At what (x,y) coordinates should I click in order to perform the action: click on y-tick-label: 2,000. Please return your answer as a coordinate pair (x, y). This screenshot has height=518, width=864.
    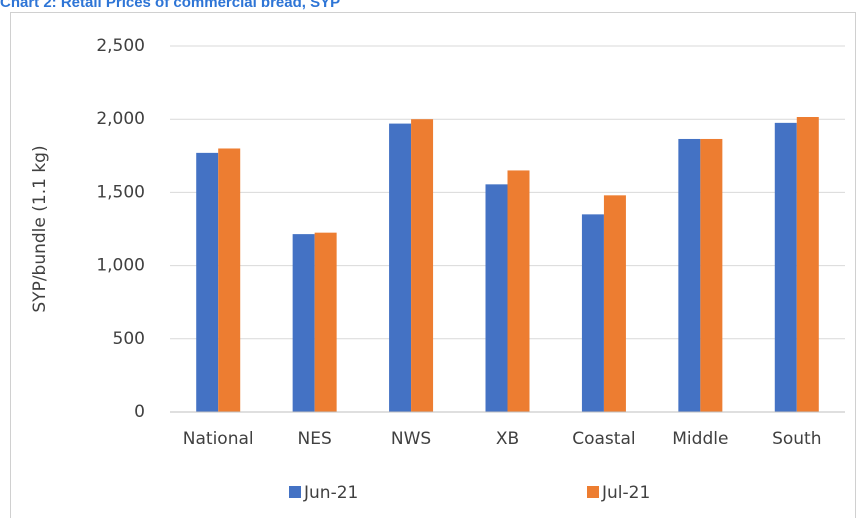
    Looking at the image, I should click on (120, 119).